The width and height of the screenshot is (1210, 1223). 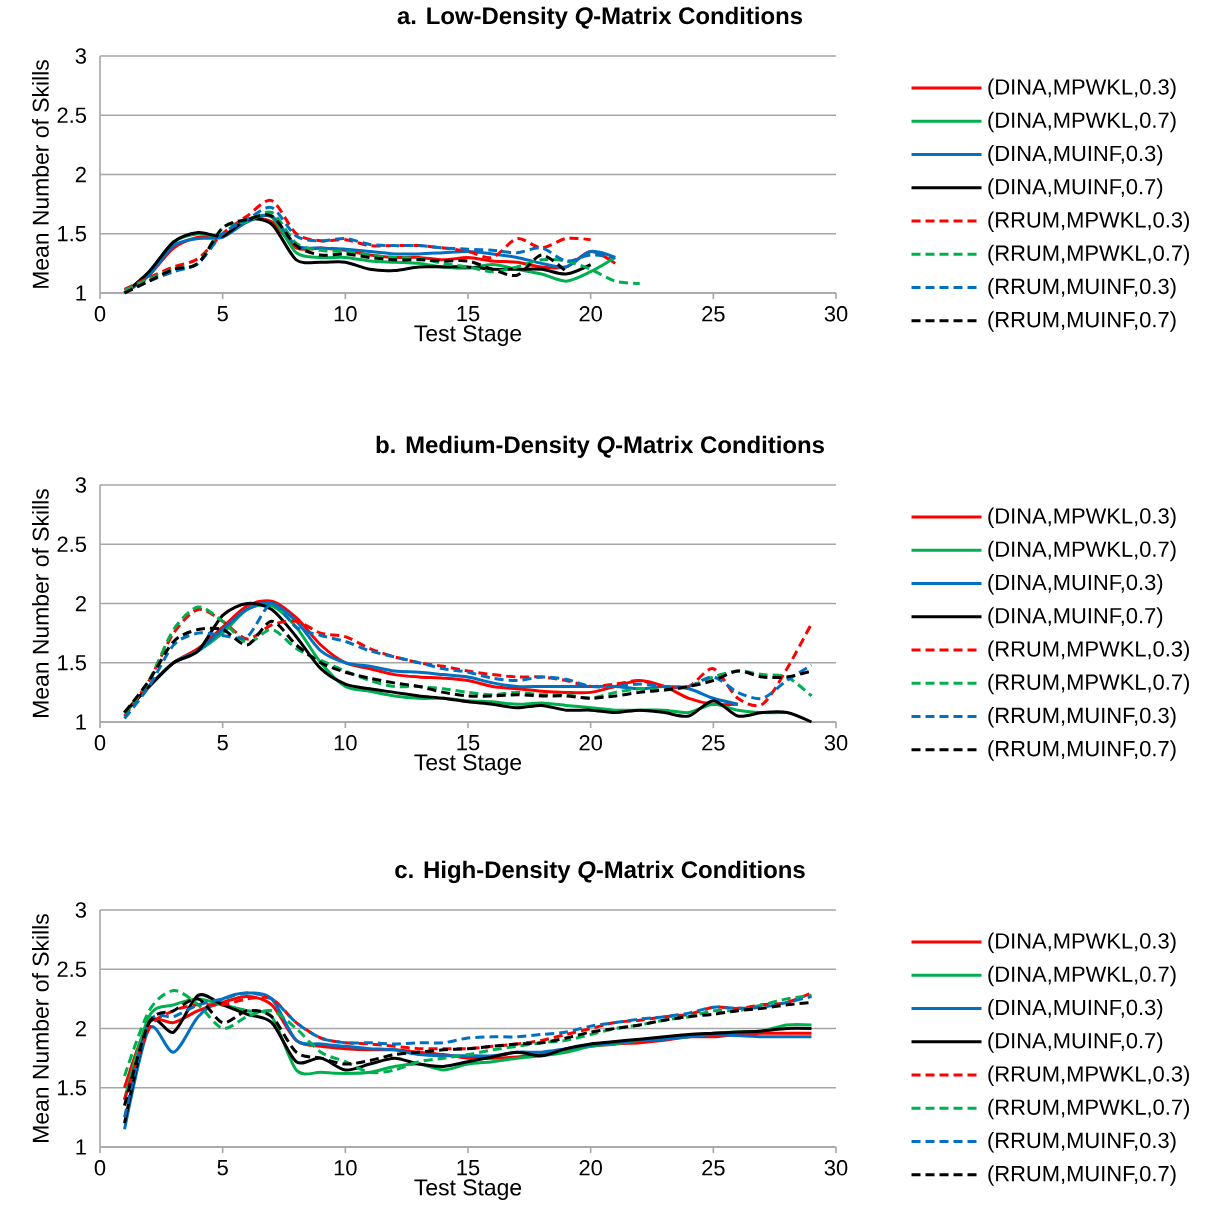 What do you see at coordinates (600, 18) in the screenshot?
I see `chart-title: a. Low-Density Q-Matrix Conditions` at bounding box center [600, 18].